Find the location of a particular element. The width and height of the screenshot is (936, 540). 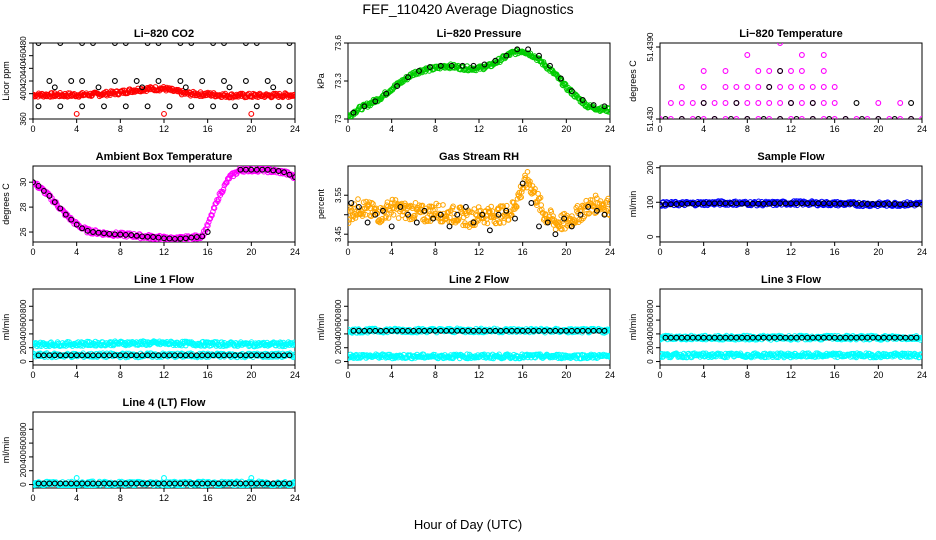

y-tick-label: 3.45 is located at coordinates (338, 234).